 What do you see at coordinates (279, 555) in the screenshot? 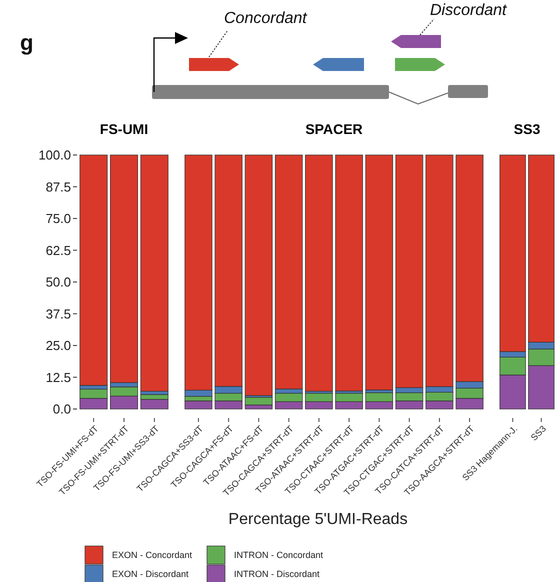
I see `legend-label: INTRON - Concordant` at bounding box center [279, 555].